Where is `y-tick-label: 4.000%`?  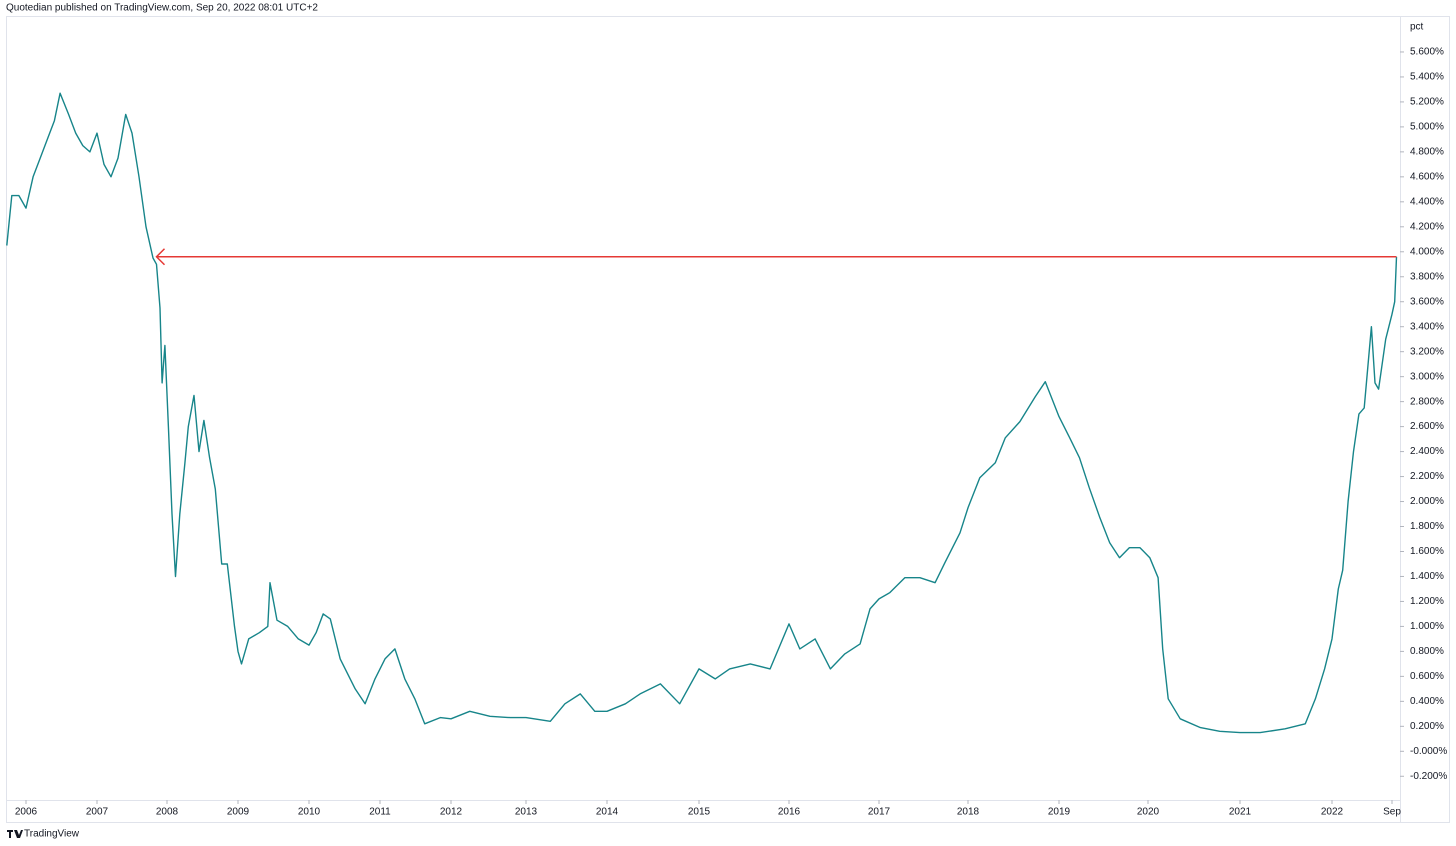 y-tick-label: 4.000% is located at coordinates (1427, 251).